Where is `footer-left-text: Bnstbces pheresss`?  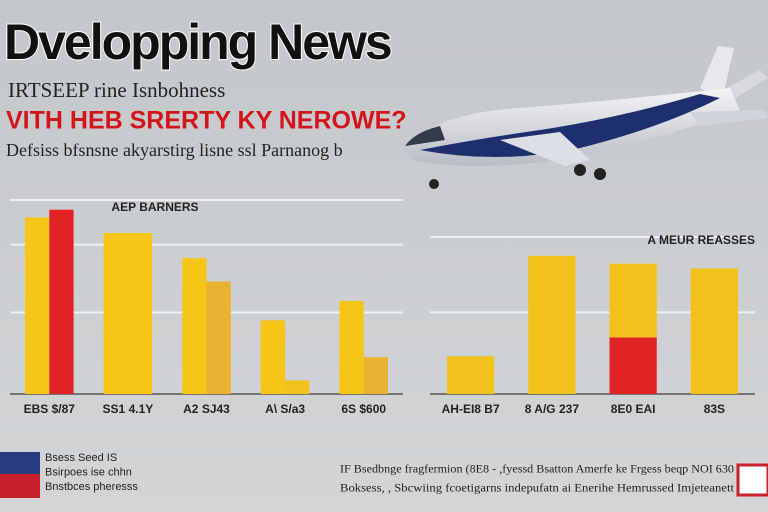
footer-left-text: Bnstbces pheresss is located at coordinates (91, 487).